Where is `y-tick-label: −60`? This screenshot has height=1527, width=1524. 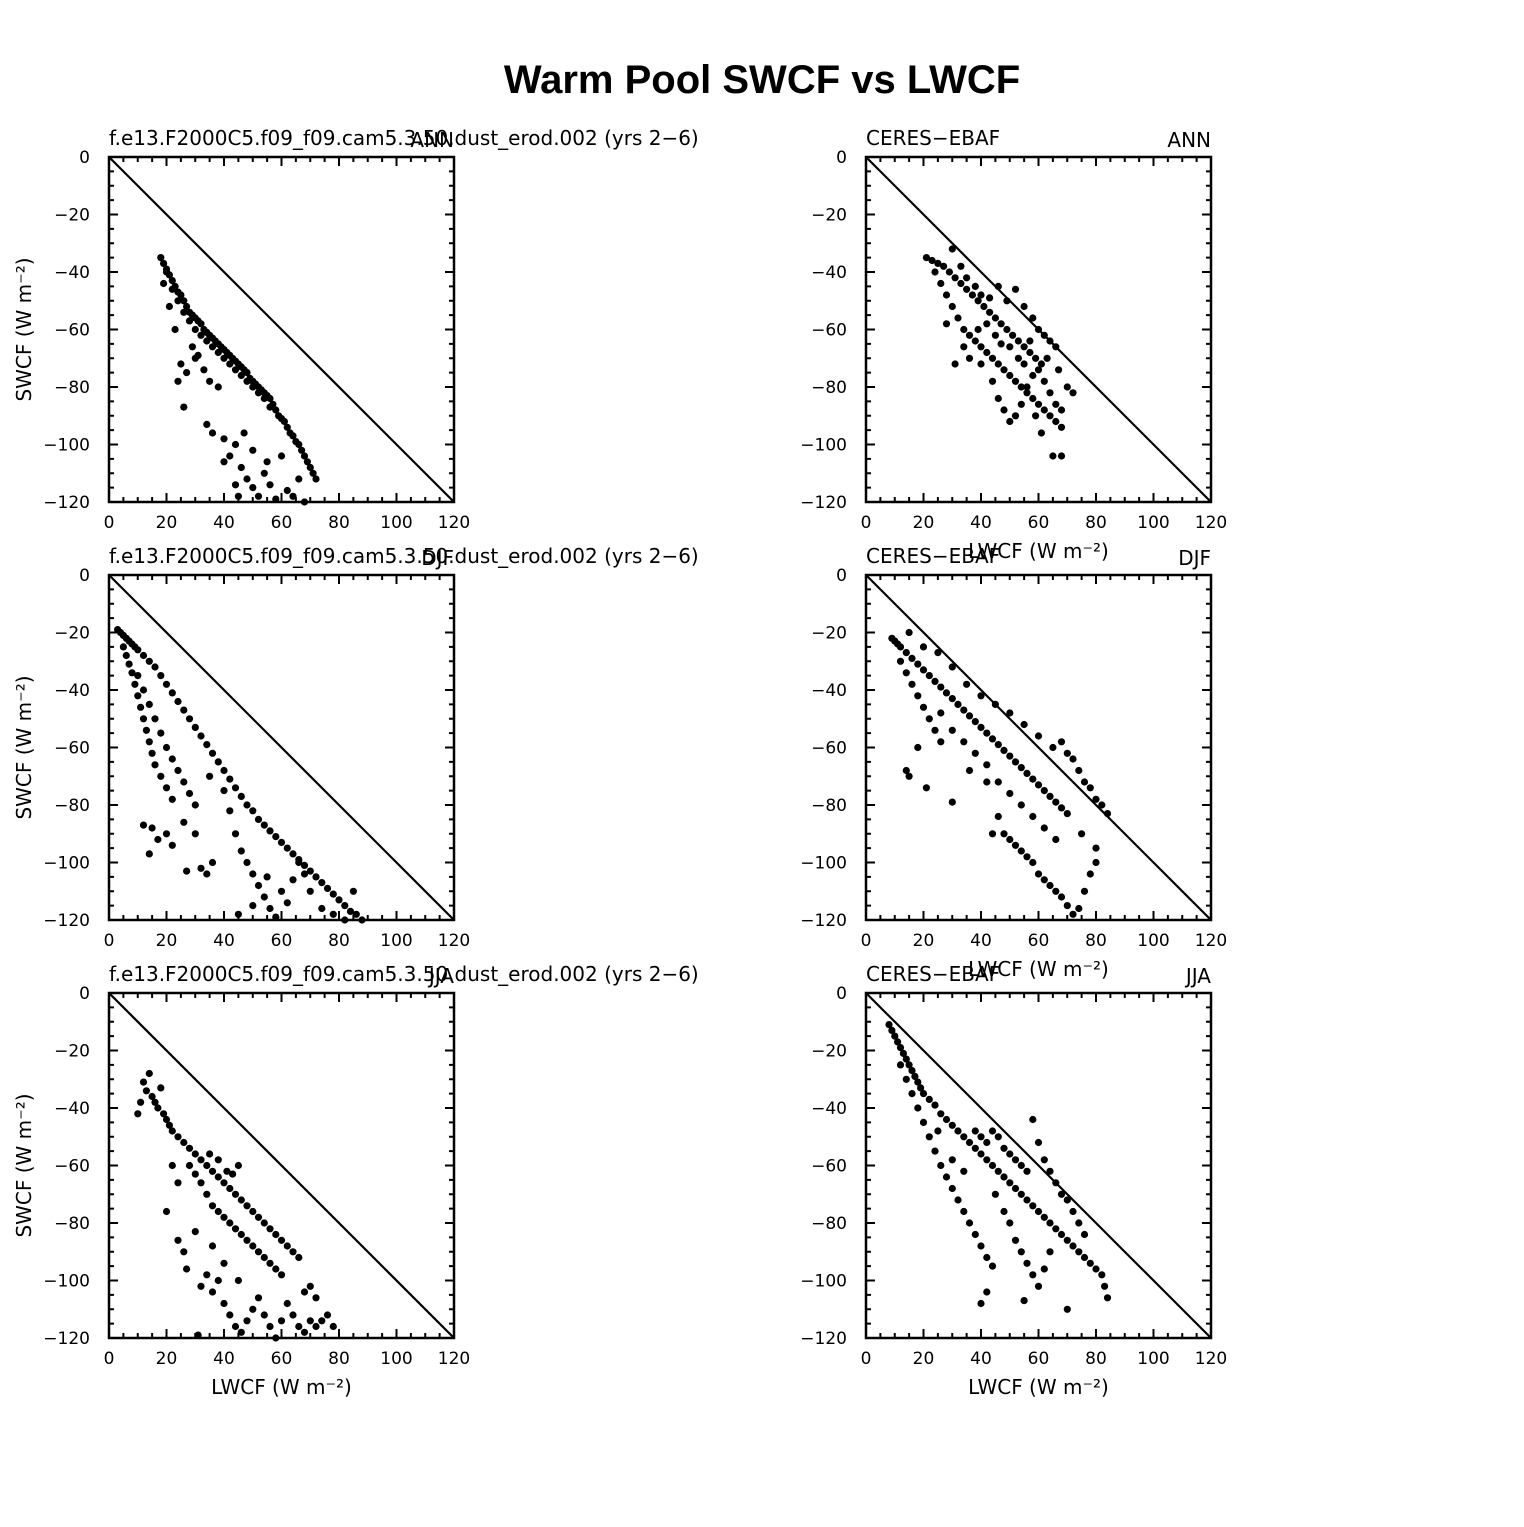 y-tick-label: −60 is located at coordinates (829, 1167).